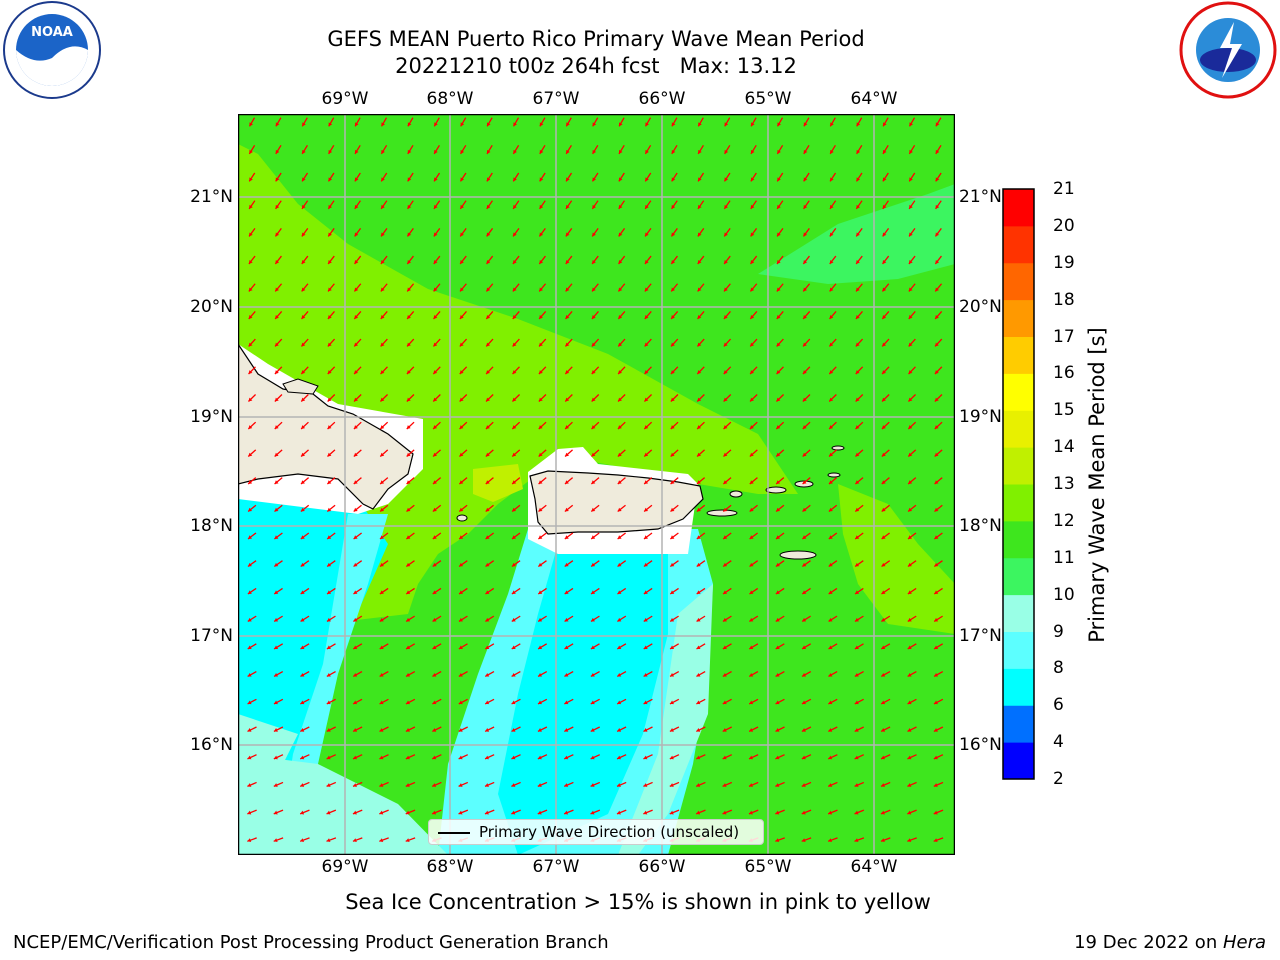 The width and height of the screenshot is (1280, 960). What do you see at coordinates (874, 99) in the screenshot?
I see `lon-tick-top: 64°W` at bounding box center [874, 99].